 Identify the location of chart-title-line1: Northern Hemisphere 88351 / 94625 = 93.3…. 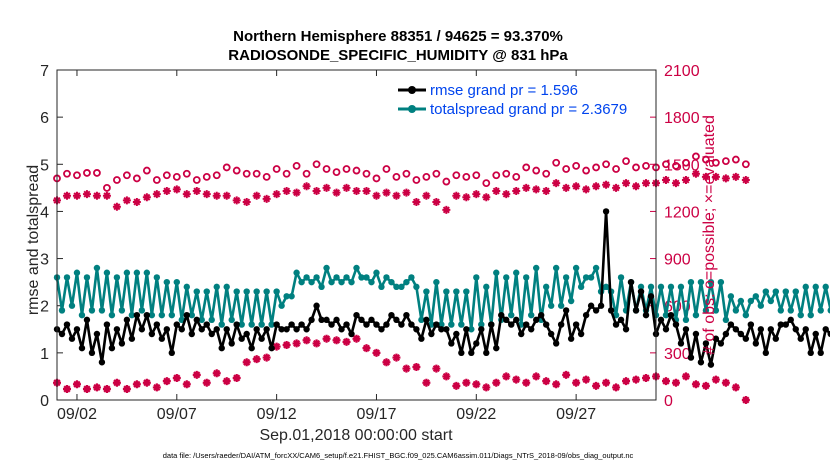
(398, 36).